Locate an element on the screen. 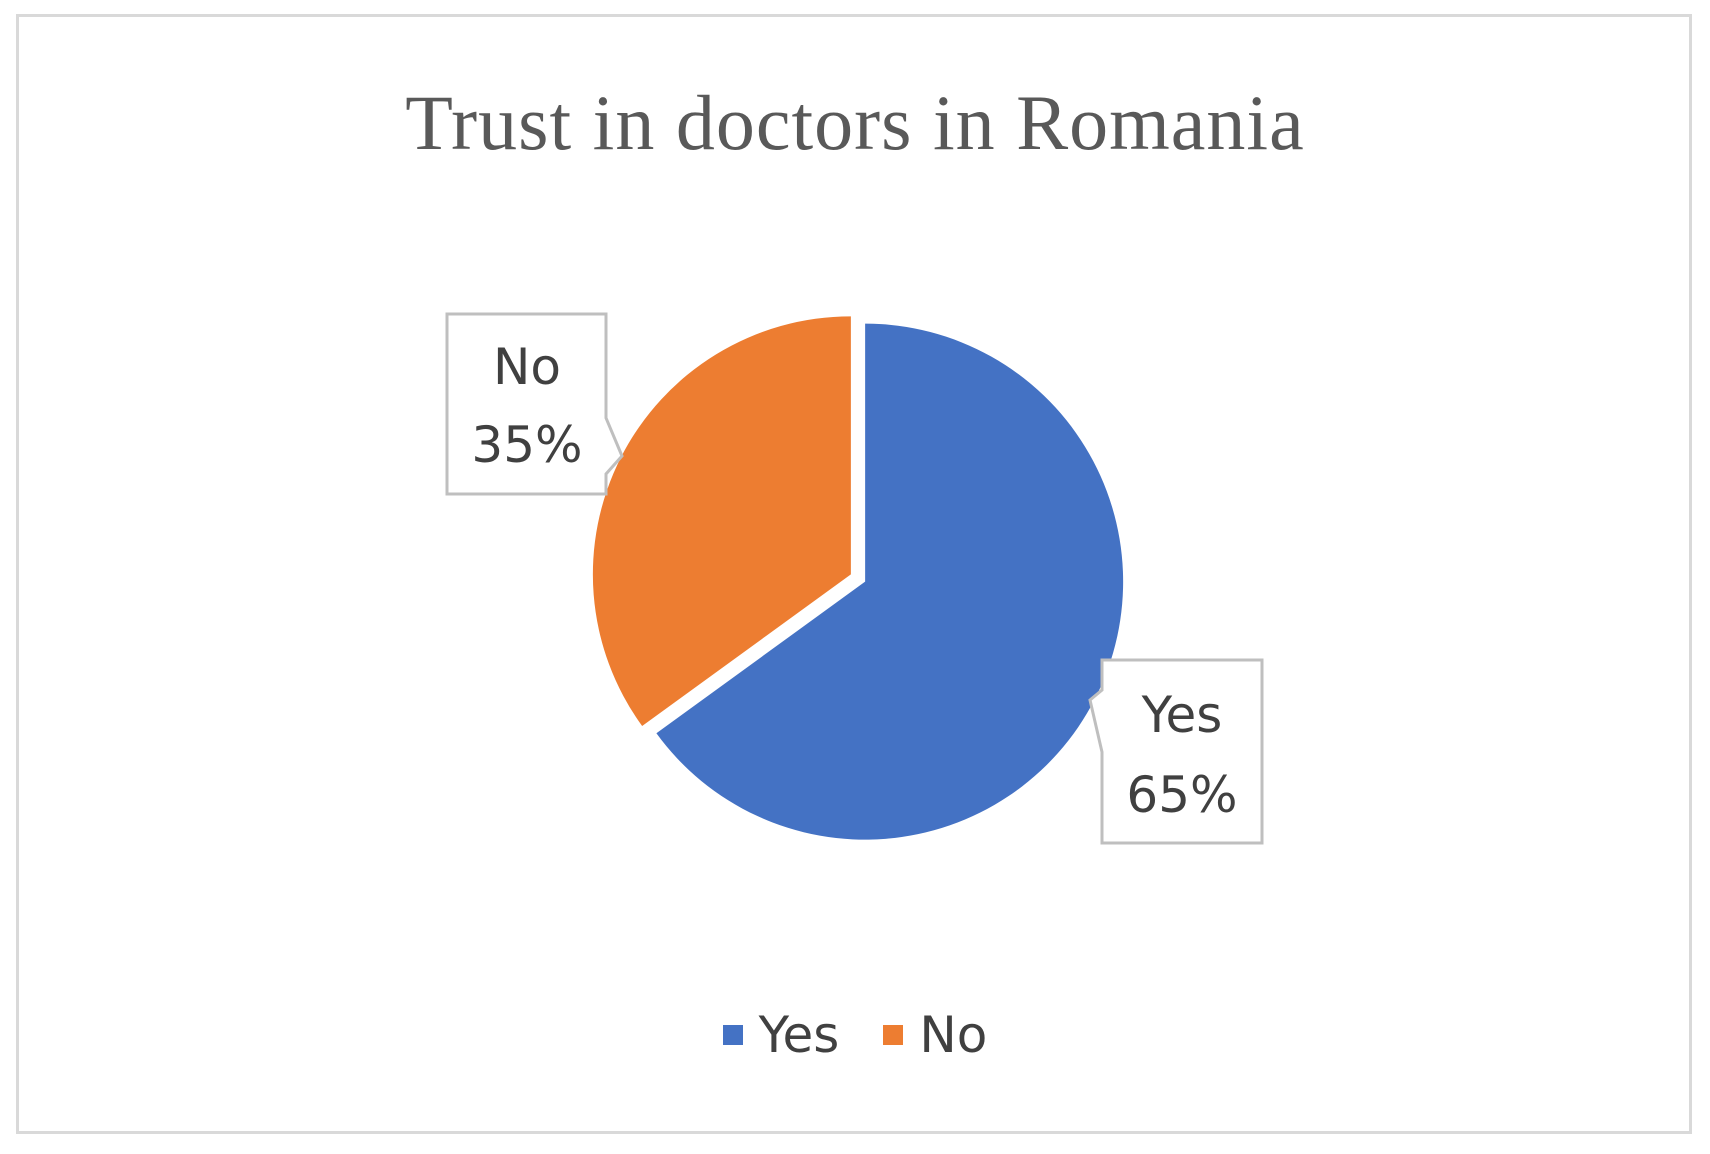  legend-swatch-no is located at coordinates (893, 1035).